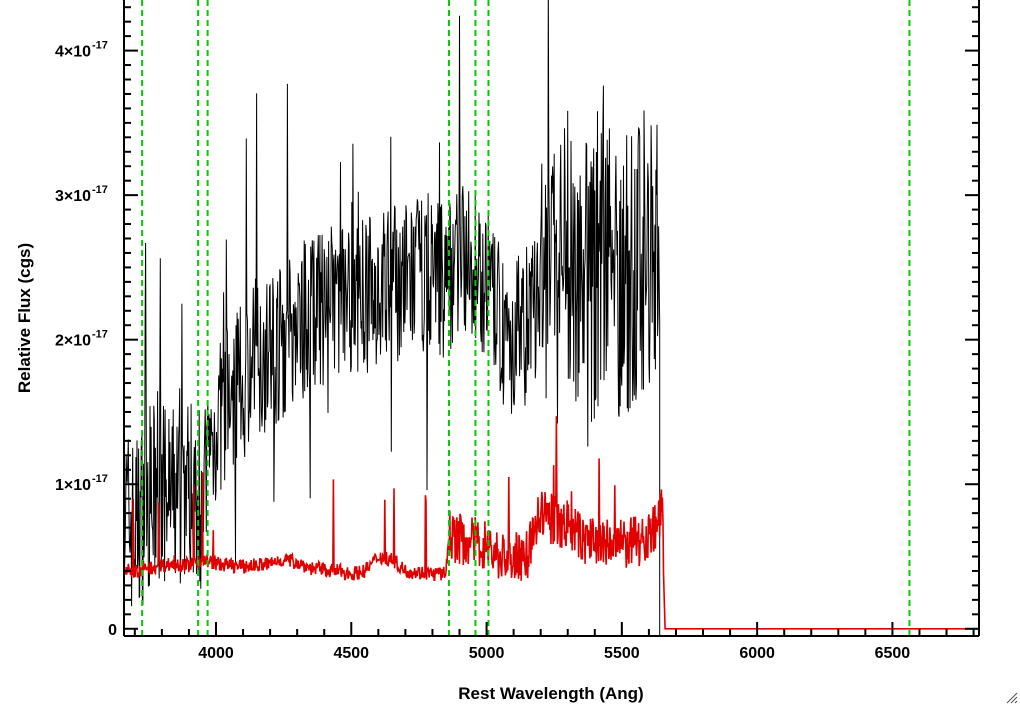  What do you see at coordinates (73, 196) in the screenshot?
I see `y-tick-label: 3×10` at bounding box center [73, 196].